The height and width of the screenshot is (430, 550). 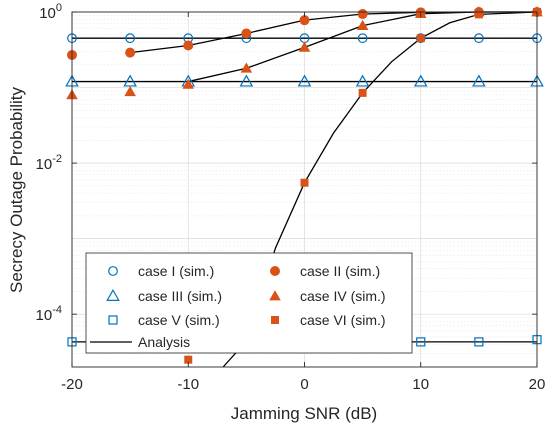 I want to click on y-tick-label: 10⁰, so click(x=50, y=12).